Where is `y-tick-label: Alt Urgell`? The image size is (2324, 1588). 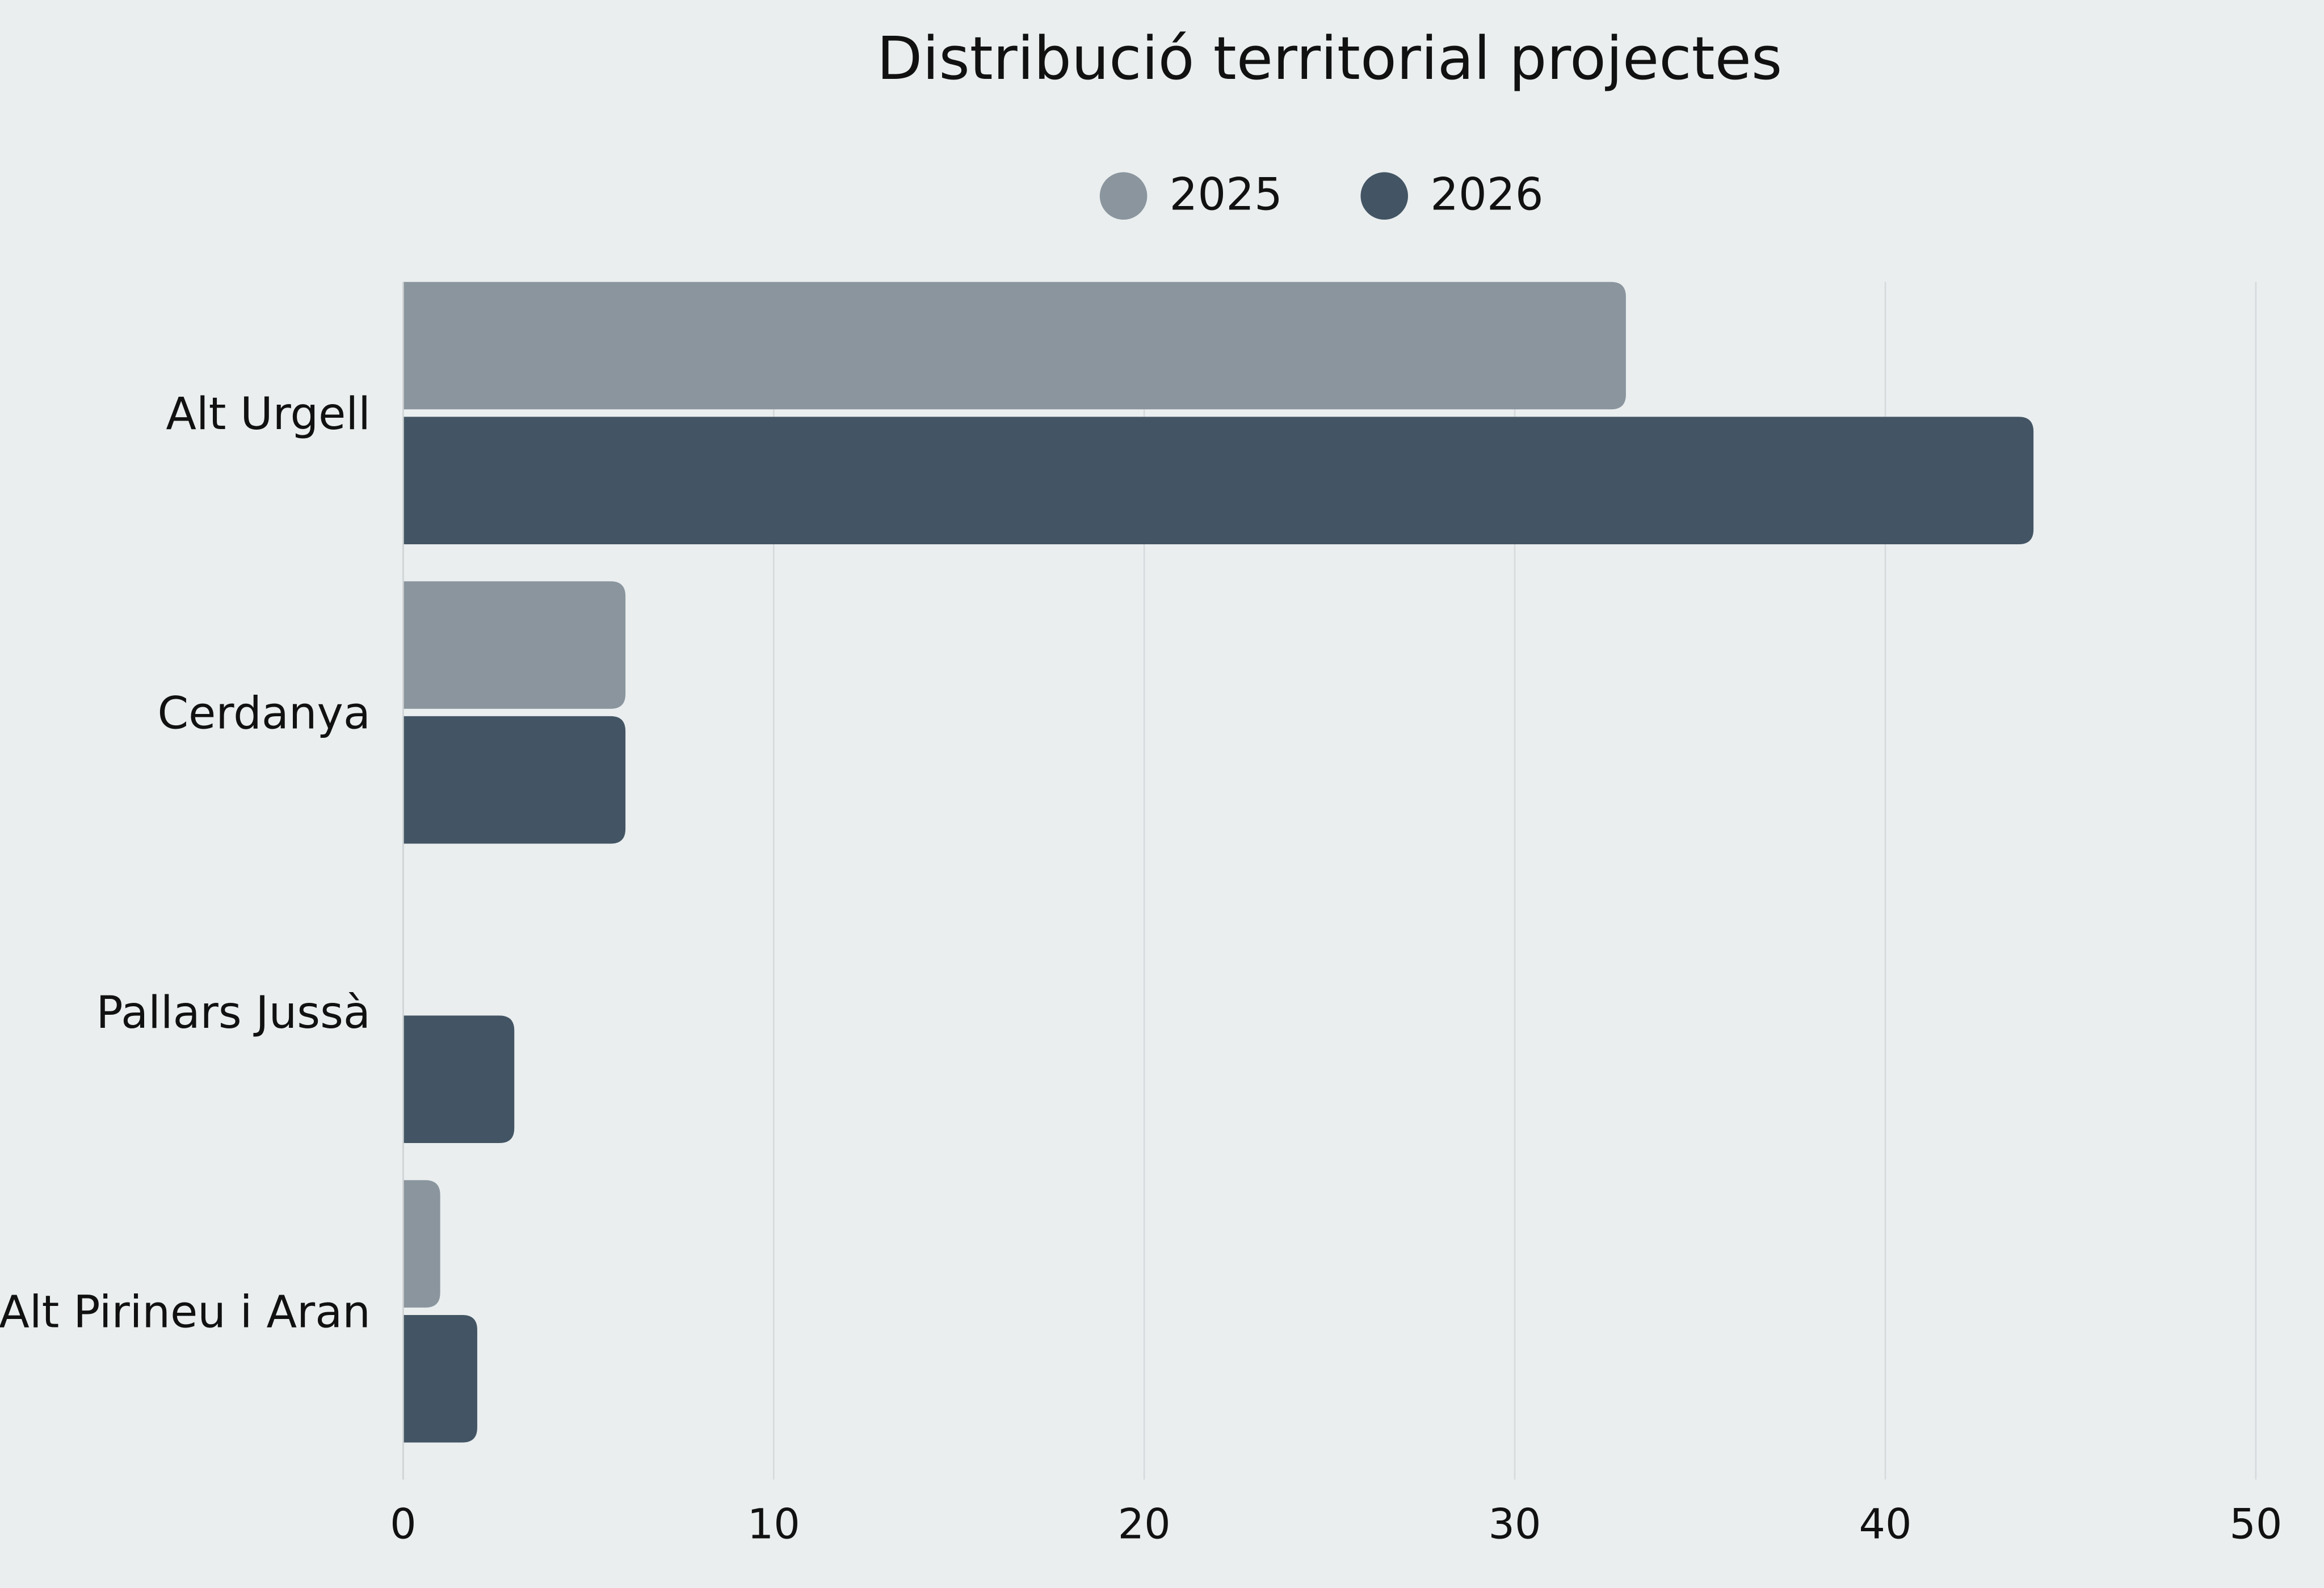
y-tick-label: Alt Urgell is located at coordinates (268, 414).